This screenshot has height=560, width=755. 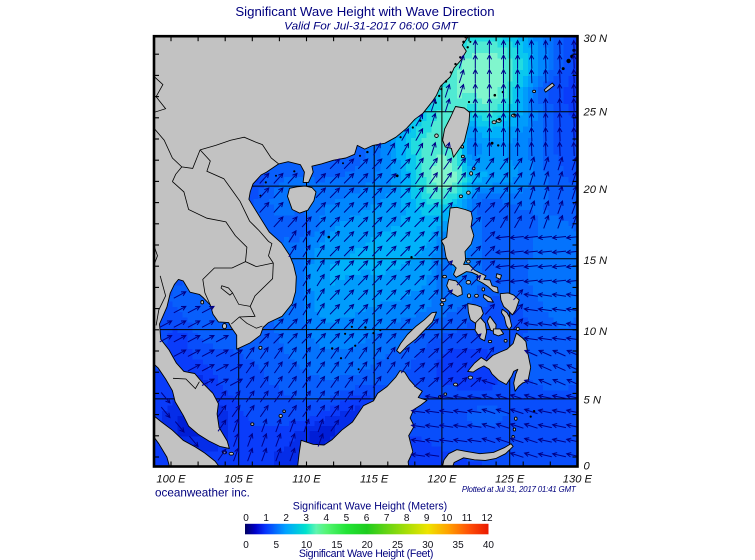 I want to click on svg-text: 130 E, so click(x=578, y=480).